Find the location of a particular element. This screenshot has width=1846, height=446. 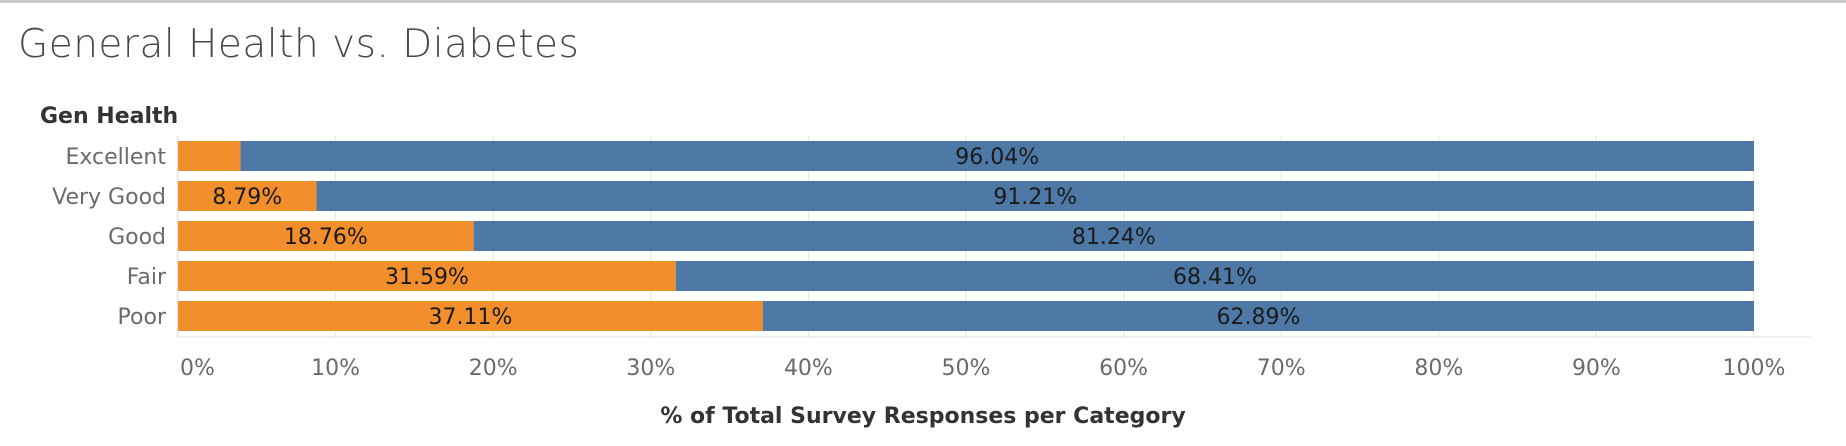

x-tick-label: 40% is located at coordinates (808, 368).